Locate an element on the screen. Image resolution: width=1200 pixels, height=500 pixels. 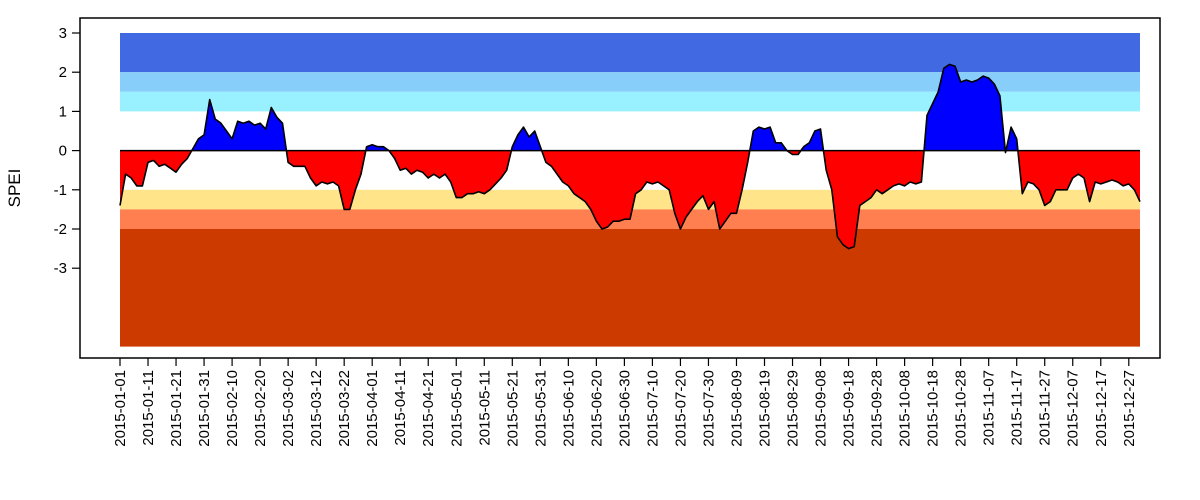
x-tick-label: 2015-05-11 is located at coordinates (484, 408).